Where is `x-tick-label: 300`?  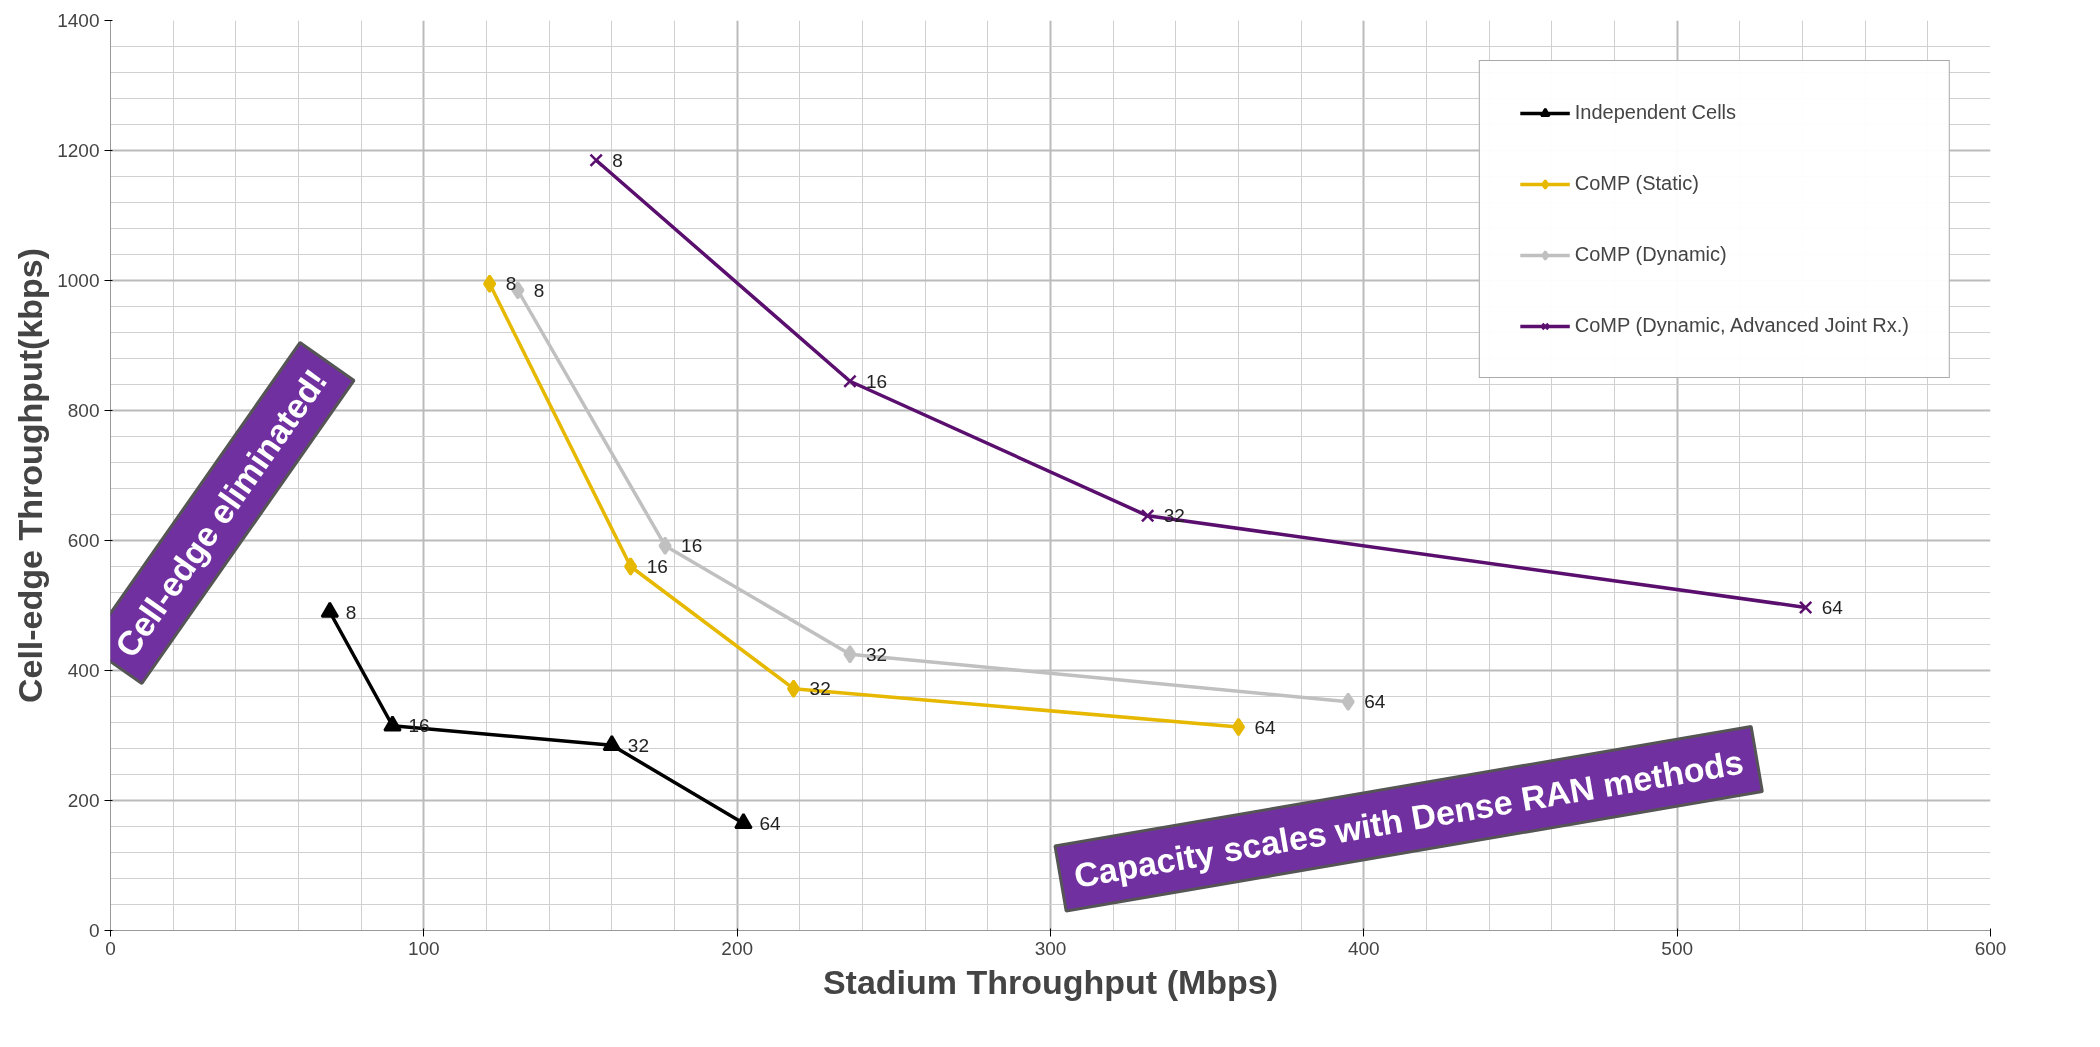
x-tick-label: 300 is located at coordinates (1050, 948).